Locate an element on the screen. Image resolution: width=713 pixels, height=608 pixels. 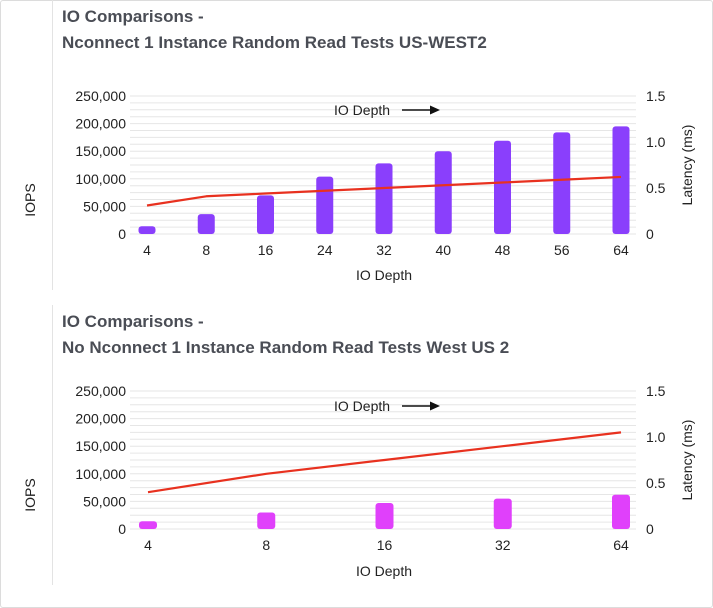
x-axis: 4 8 16 32 64 is located at coordinates (386, 545).